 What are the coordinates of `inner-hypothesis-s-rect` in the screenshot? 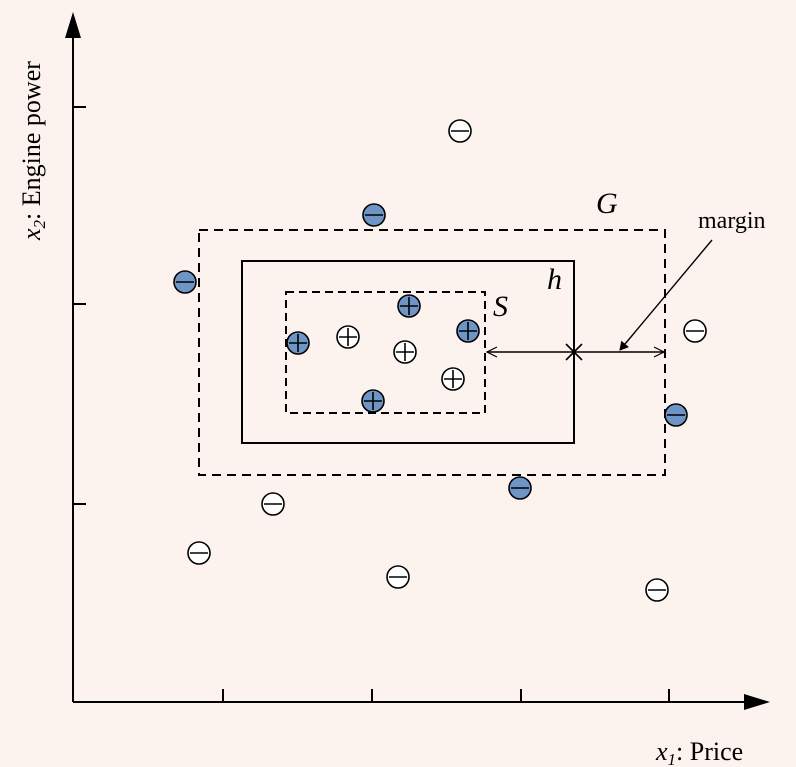 It's located at (385, 352).